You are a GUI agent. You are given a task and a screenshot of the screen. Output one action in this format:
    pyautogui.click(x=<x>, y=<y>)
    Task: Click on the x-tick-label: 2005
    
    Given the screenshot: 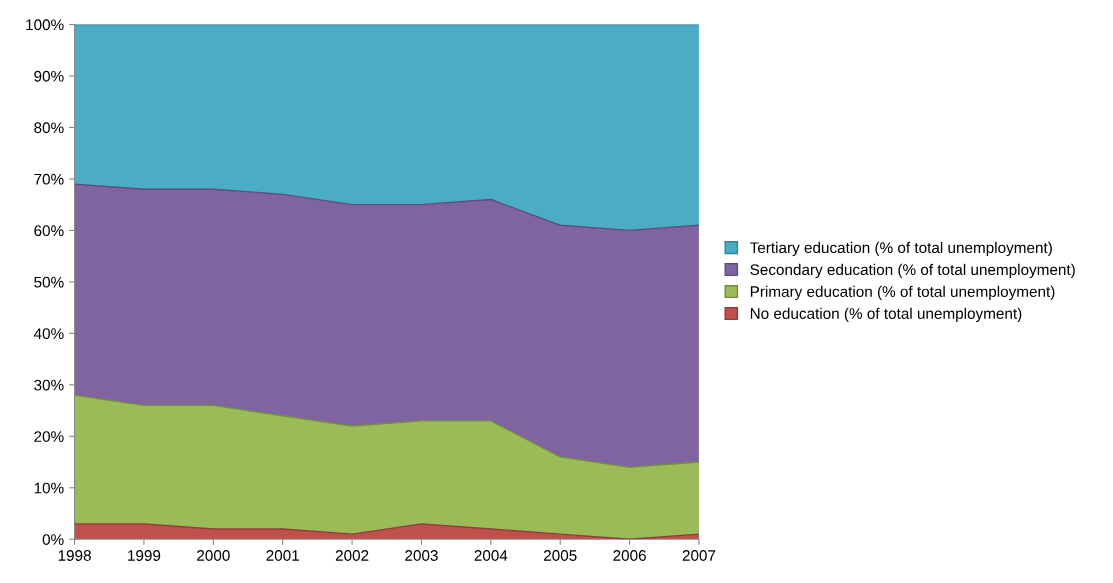 What is the action you would take?
    pyautogui.click(x=560, y=555)
    